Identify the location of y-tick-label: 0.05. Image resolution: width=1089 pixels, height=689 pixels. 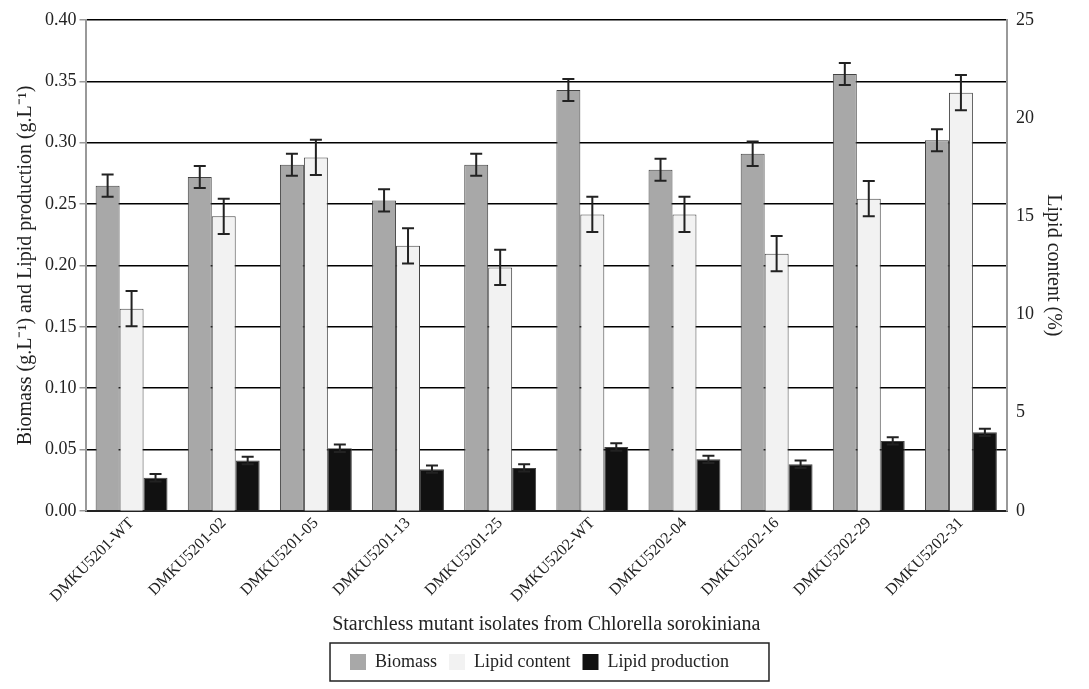
(61, 448).